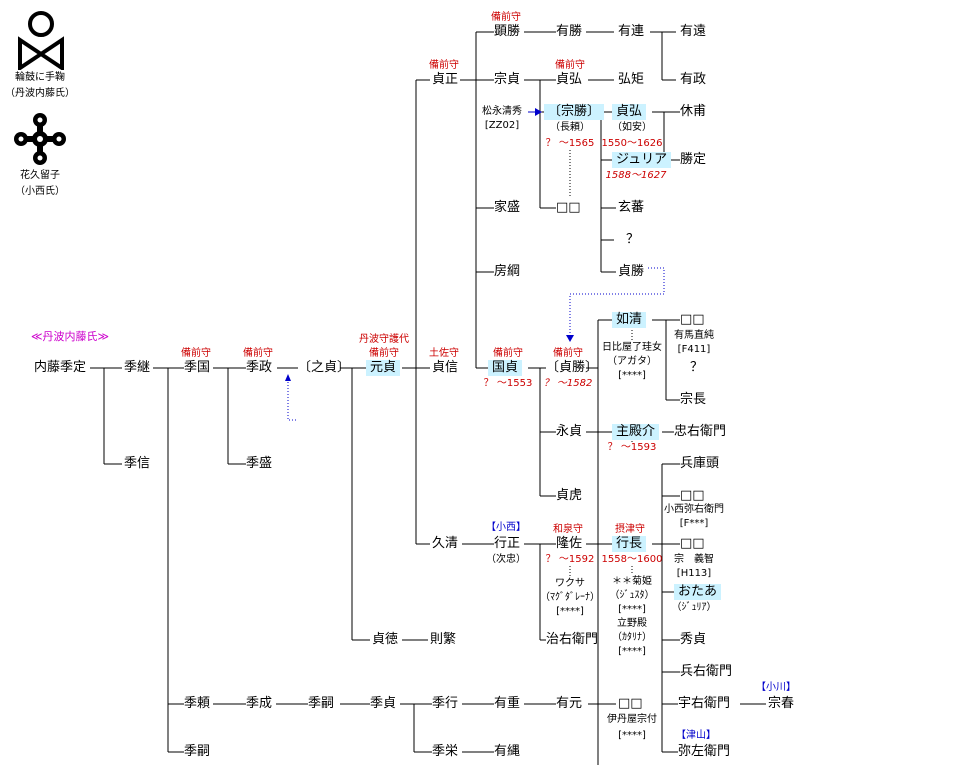 Image resolution: width=962 pixels, height=765 pixels. Describe the element at coordinates (694, 607) in the screenshot. I see `note: （ｼﾞｭﾘｱ）` at that location.